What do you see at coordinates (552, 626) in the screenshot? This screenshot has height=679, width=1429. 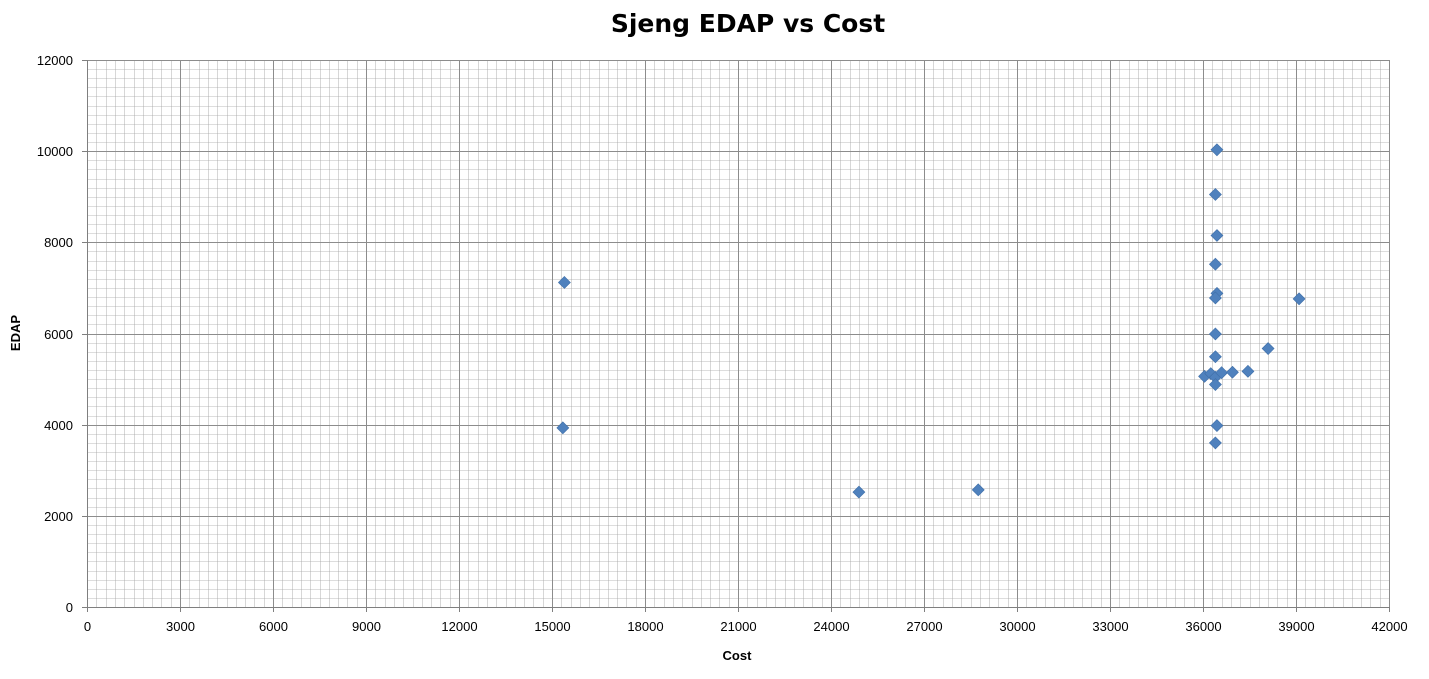 I see `x-tick-label: 15000` at bounding box center [552, 626].